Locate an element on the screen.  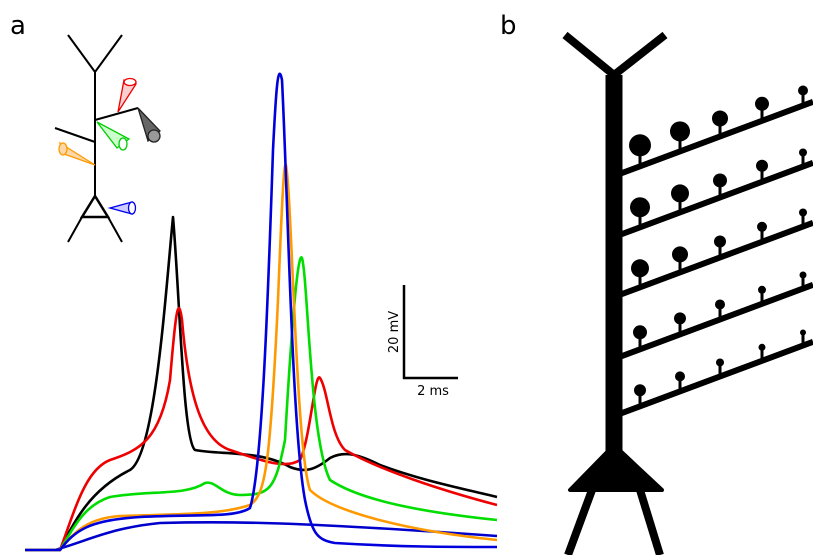
scale-bar is located at coordinates (430, 332).